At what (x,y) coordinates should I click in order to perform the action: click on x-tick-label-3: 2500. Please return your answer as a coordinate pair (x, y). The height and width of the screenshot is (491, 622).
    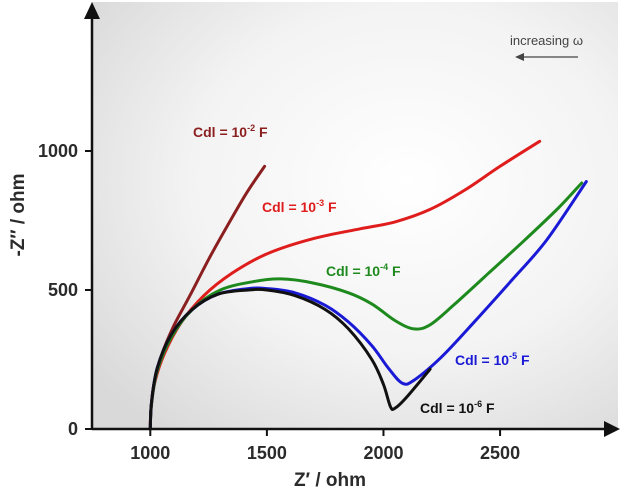
    Looking at the image, I should click on (500, 453).